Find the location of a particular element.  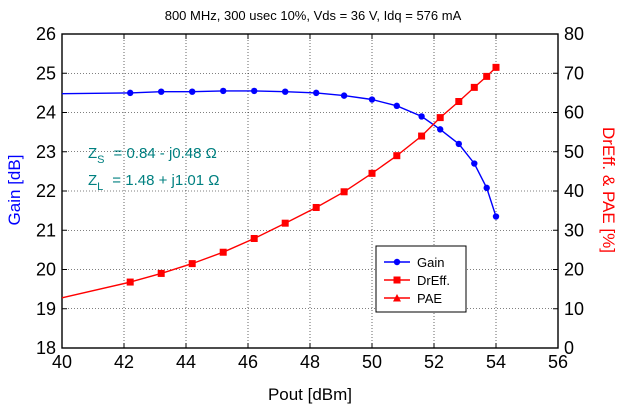

x-tick-labels: 40 42 44 46 48 50 52 54 56 is located at coordinates (310, 362).